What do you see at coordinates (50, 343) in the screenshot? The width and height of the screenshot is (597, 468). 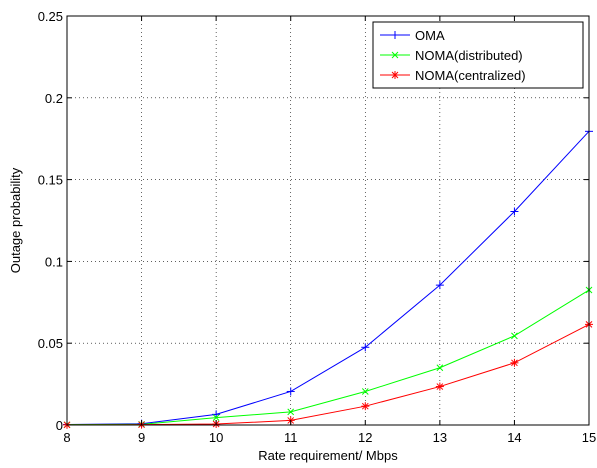 I see `y-tick-label: 0.05` at bounding box center [50, 343].